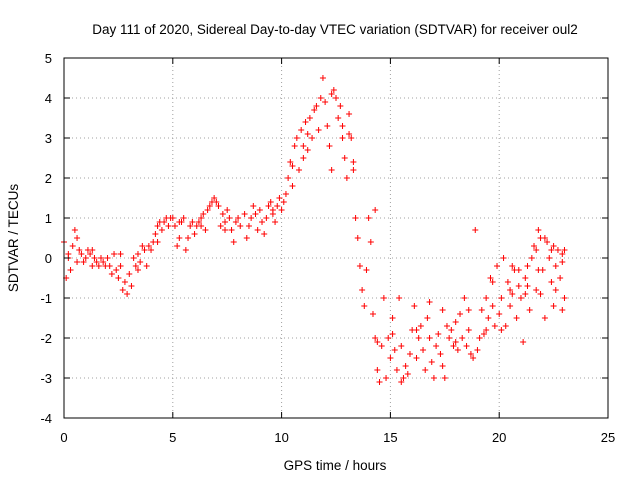 This screenshot has height=480, width=640. What do you see at coordinates (48, 218) in the screenshot?
I see `y-tick-label: 1` at bounding box center [48, 218].